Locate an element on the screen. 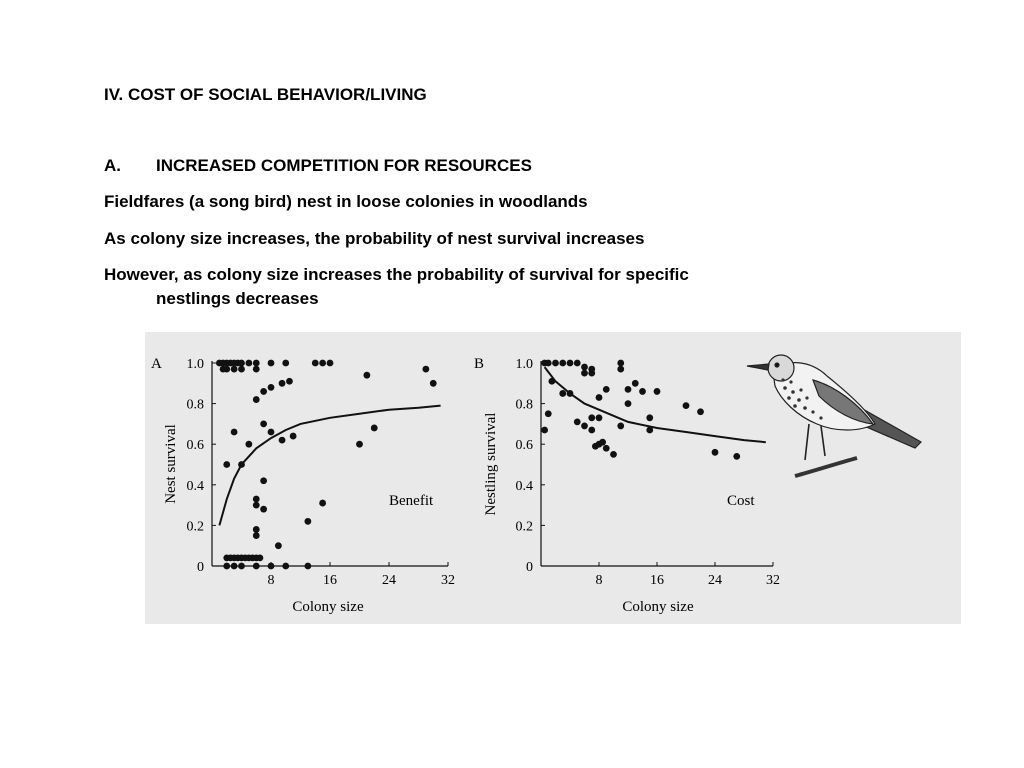  panel-a-axes is located at coordinates (329, 464).